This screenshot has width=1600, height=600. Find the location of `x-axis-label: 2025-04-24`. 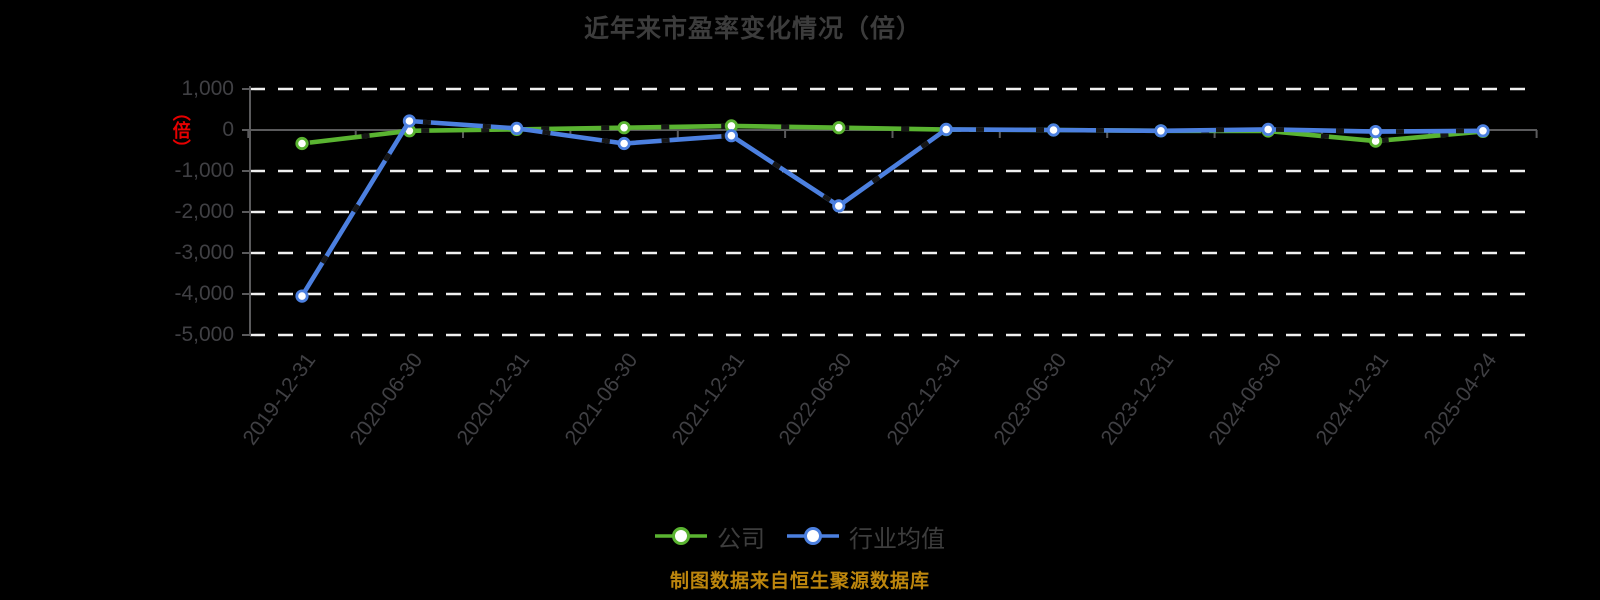

x-axis-label: 2025-04-24 is located at coordinates (1460, 399).